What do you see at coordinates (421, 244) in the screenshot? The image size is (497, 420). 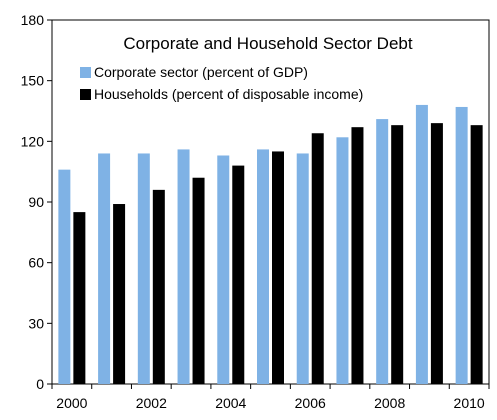 I see `bar-corporate-2009` at bounding box center [421, 244].